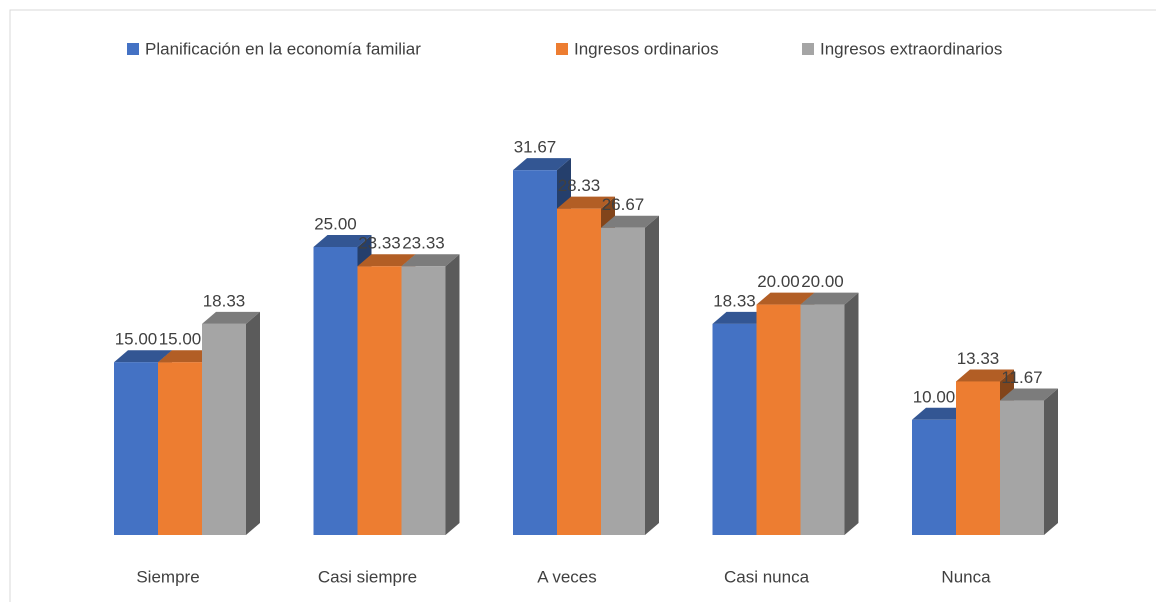 This screenshot has height=602, width=1156. I want to click on legend-label: Planificación en la economía familiar, so click(283, 48).